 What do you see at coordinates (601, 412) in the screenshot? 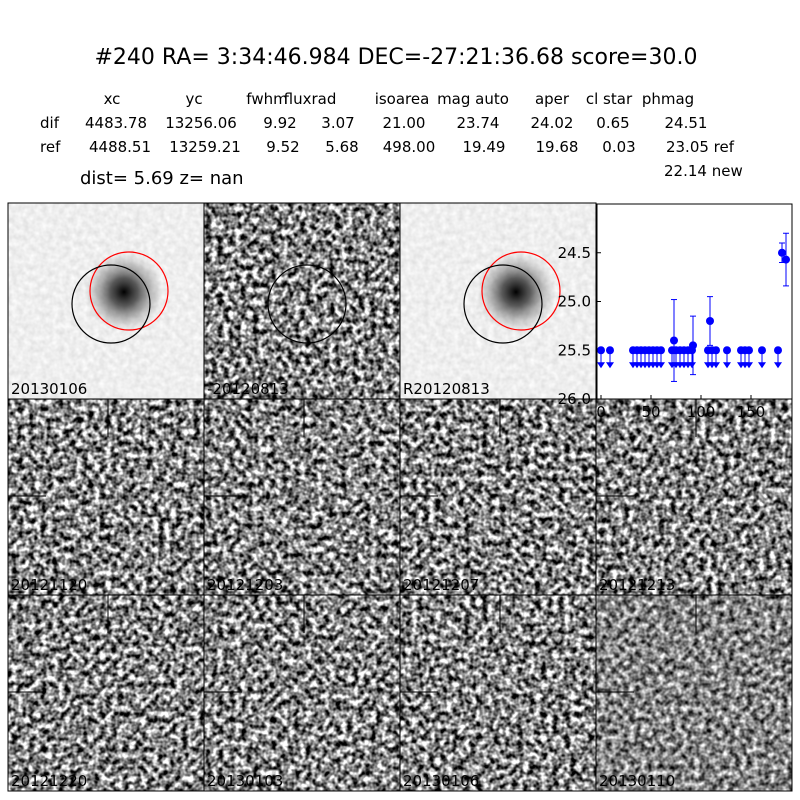
I see `x-tick-label: 0` at bounding box center [601, 412].